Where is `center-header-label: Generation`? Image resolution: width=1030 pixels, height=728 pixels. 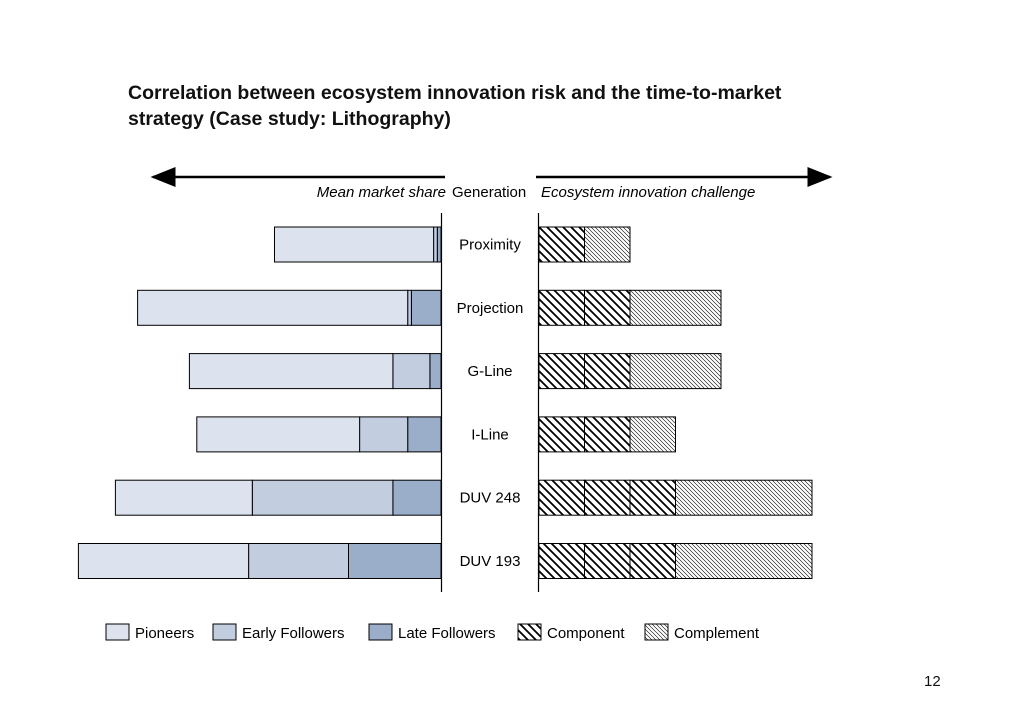
center-header-label: Generation is located at coordinates (489, 192).